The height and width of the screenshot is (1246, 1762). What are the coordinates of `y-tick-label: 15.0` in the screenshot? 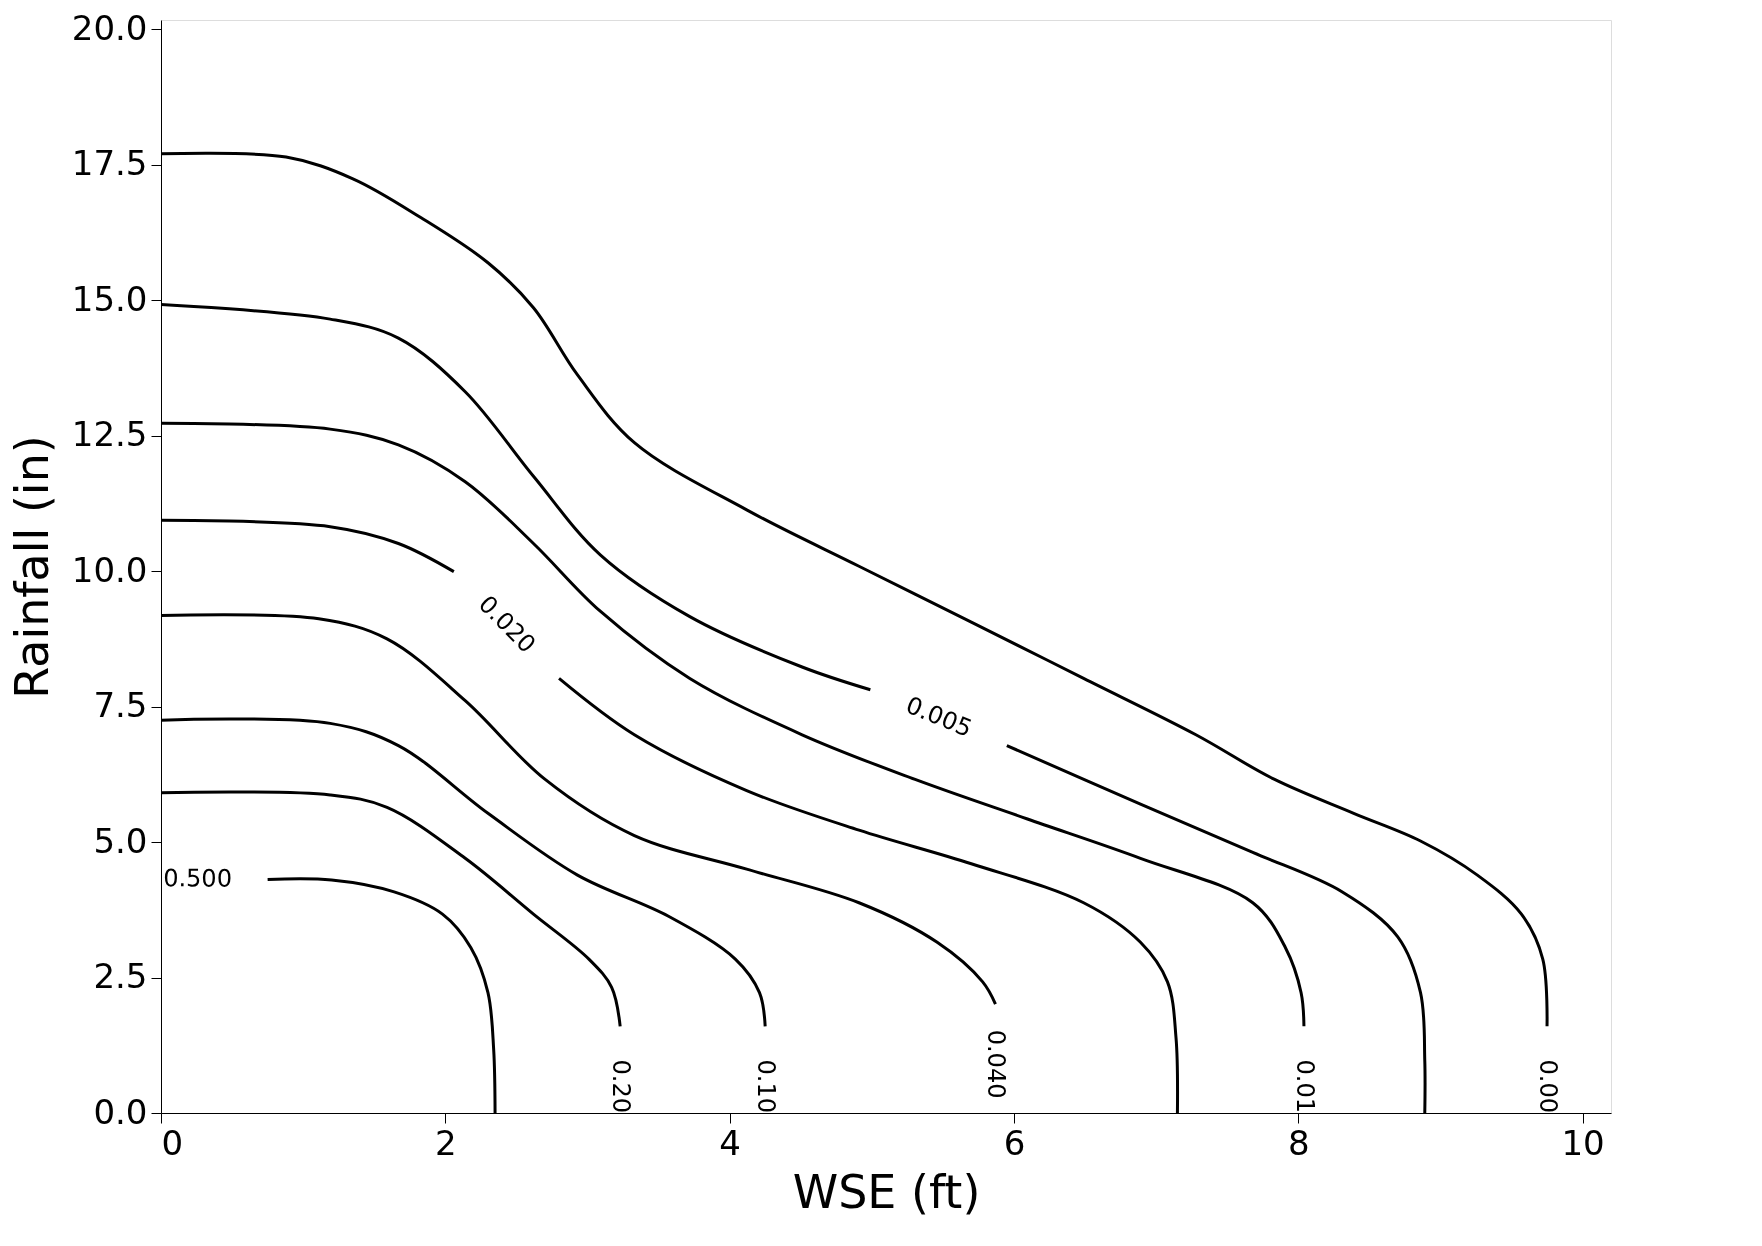 It's located at (109, 298).